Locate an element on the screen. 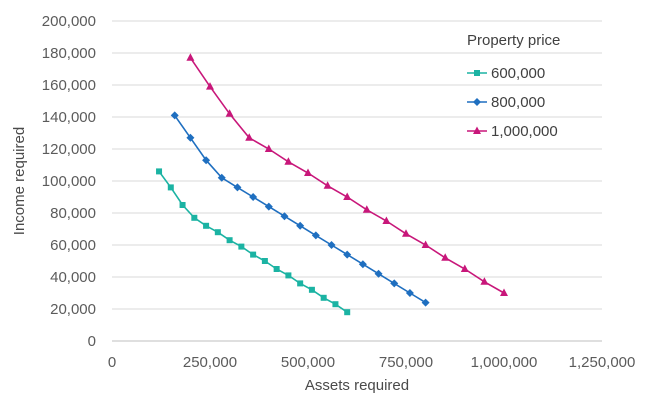 The height and width of the screenshot is (394, 656). x-tick-label: 1,000,000 is located at coordinates (504, 362).